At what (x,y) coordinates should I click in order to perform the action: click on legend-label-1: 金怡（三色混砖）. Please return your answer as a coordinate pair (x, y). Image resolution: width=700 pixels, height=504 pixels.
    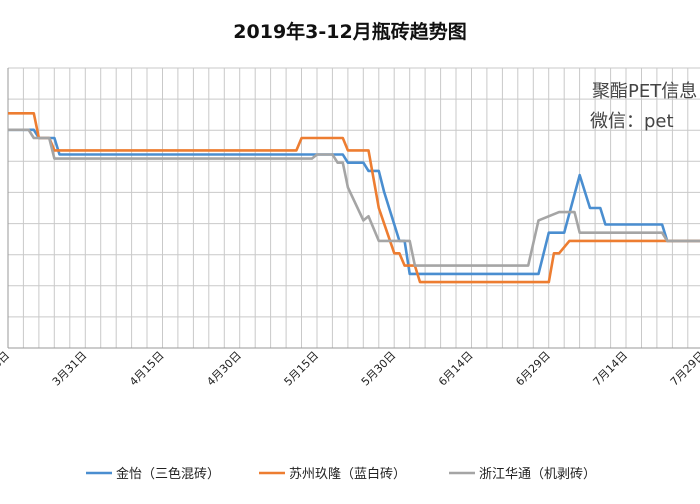
    Looking at the image, I should click on (168, 474).